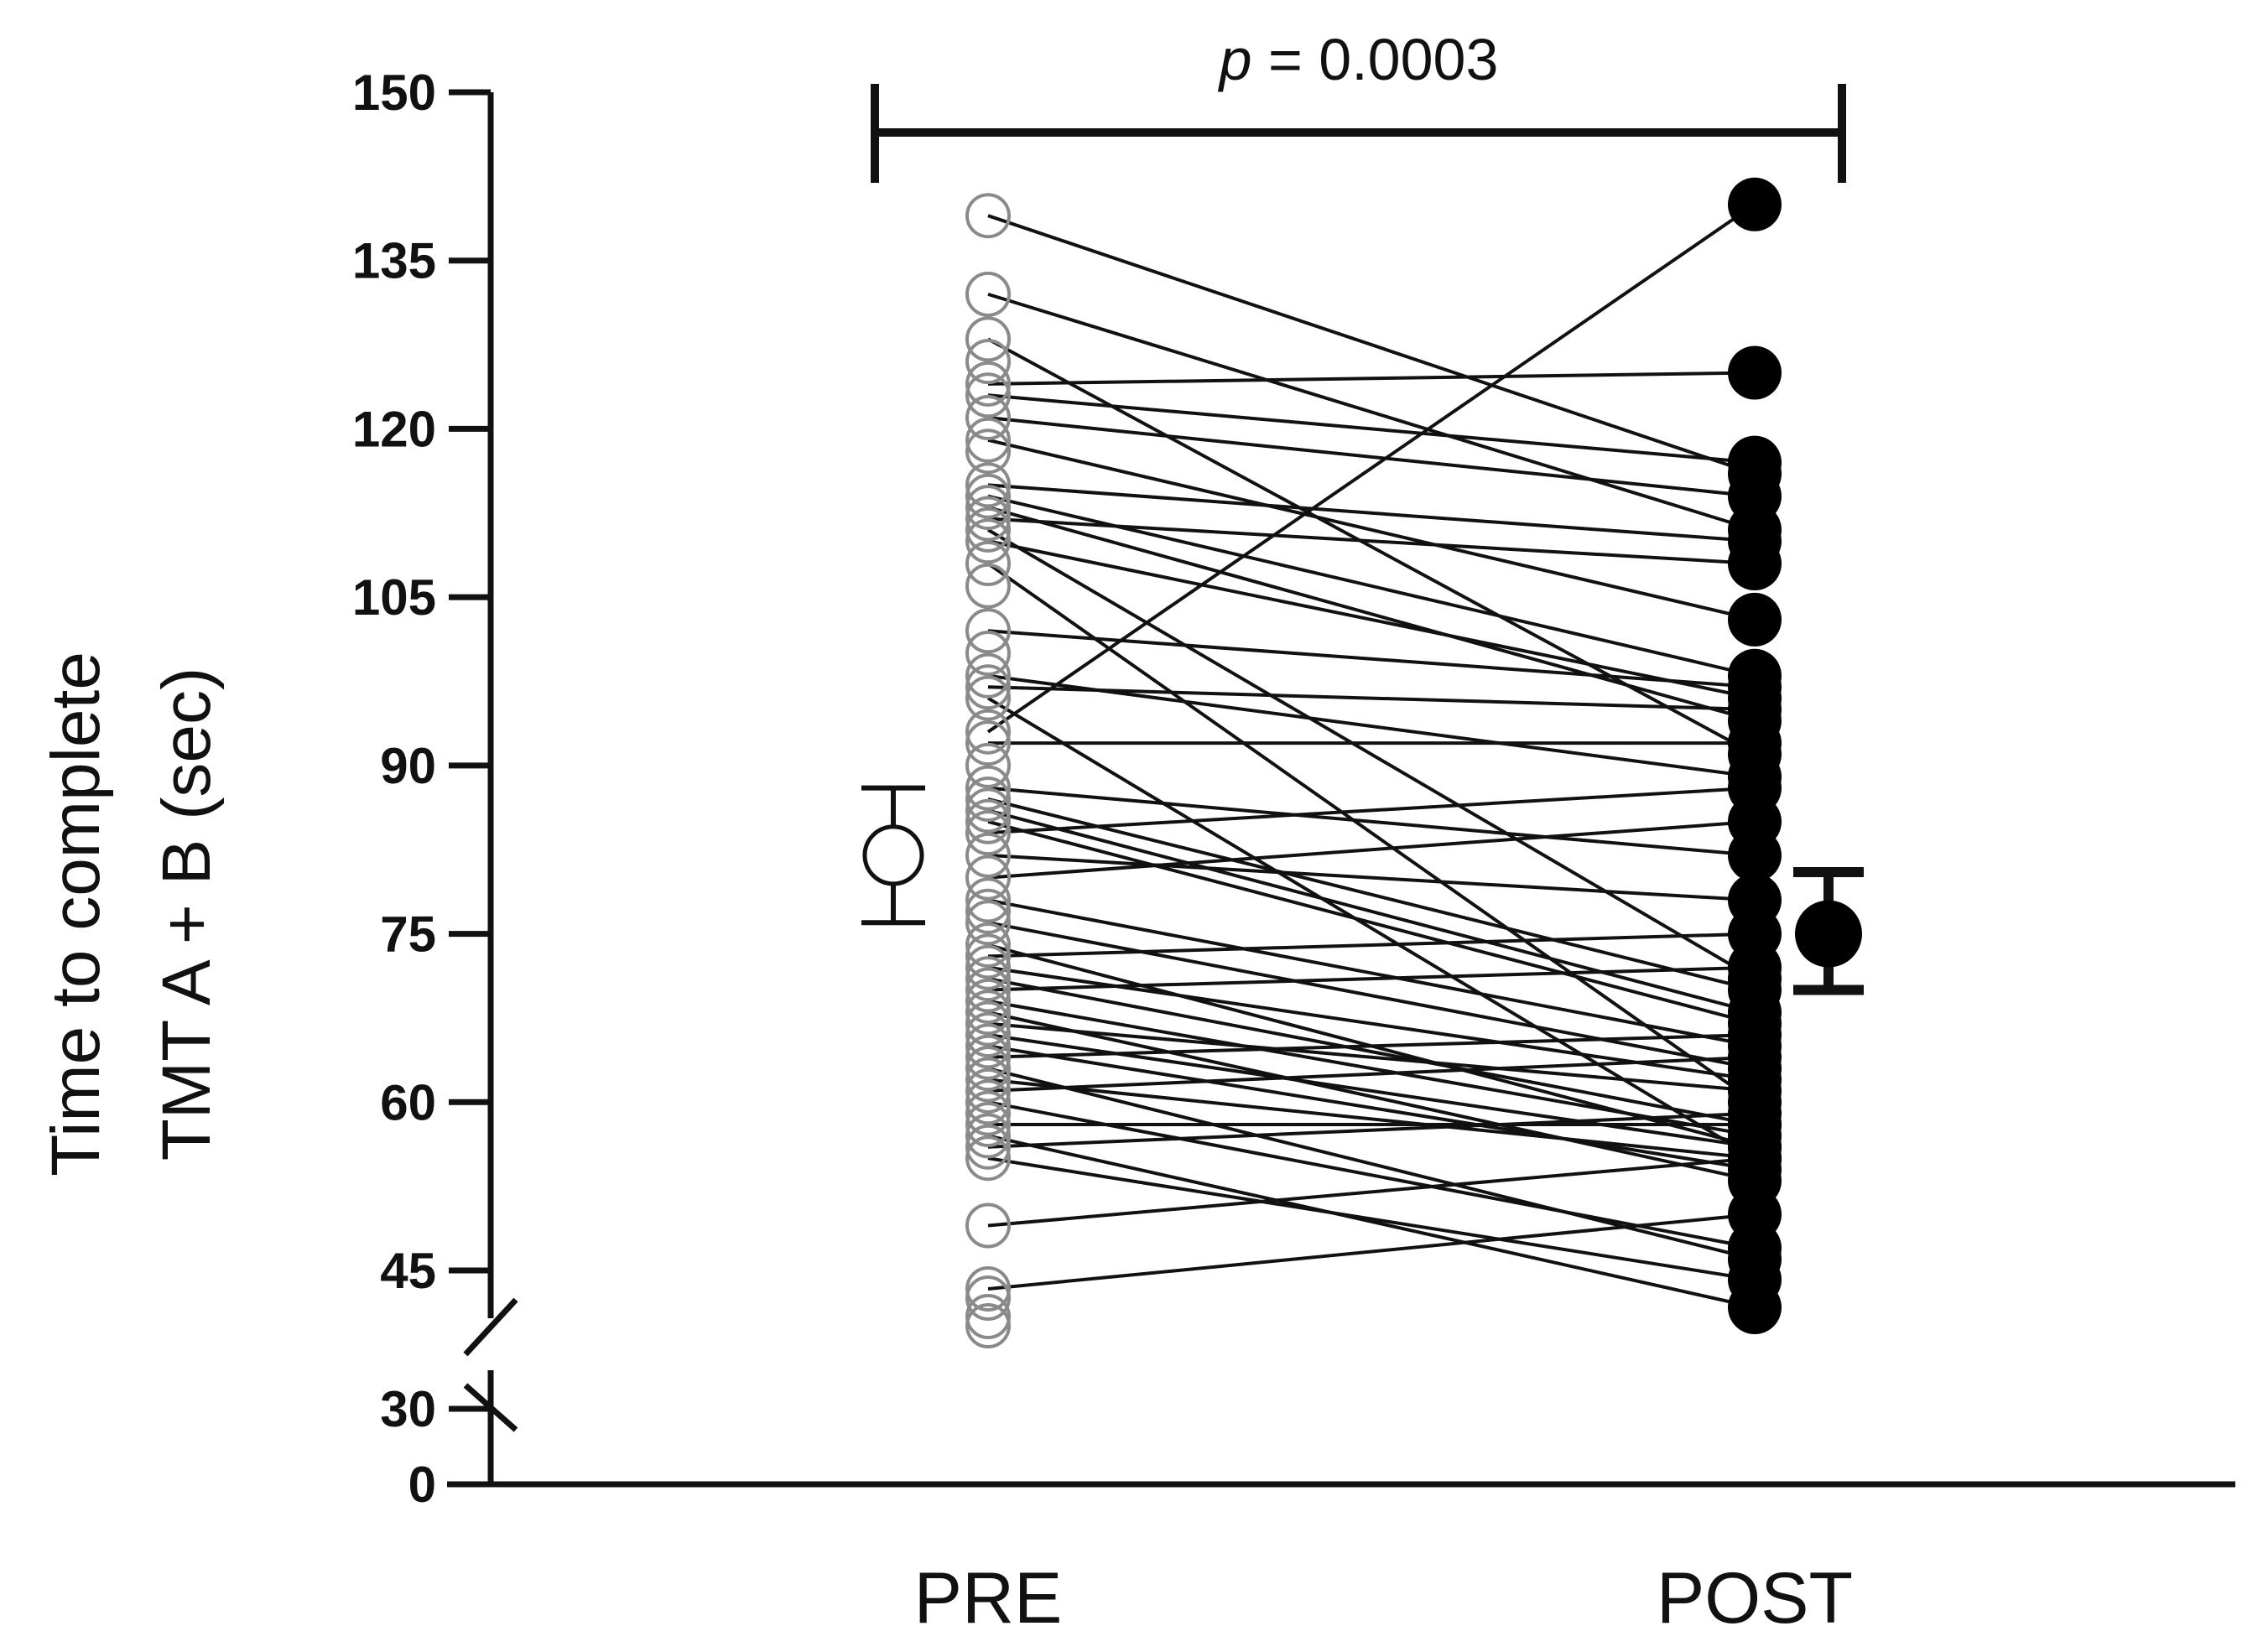 This screenshot has height=1652, width=2263. Describe the element at coordinates (408, 935) in the screenshot. I see `y-tick-label-75: 75` at that location.